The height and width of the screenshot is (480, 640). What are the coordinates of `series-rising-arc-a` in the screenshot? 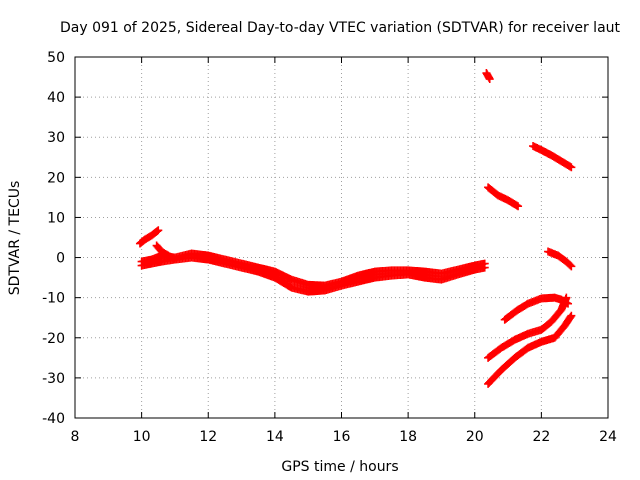 It's located at (536, 308).